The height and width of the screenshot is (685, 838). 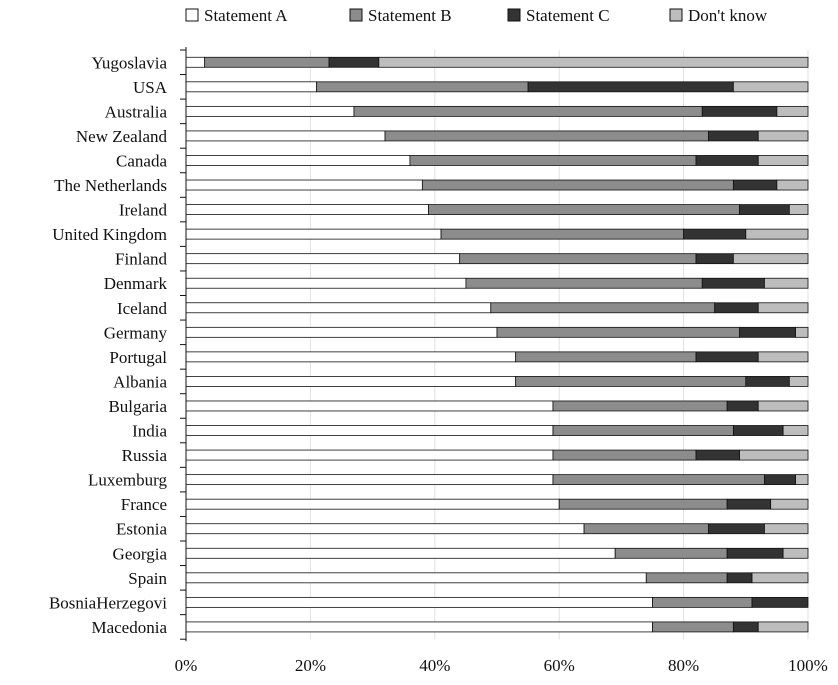 What do you see at coordinates (584, 283) in the screenshot?
I see `bar-9-statement-b` at bounding box center [584, 283].